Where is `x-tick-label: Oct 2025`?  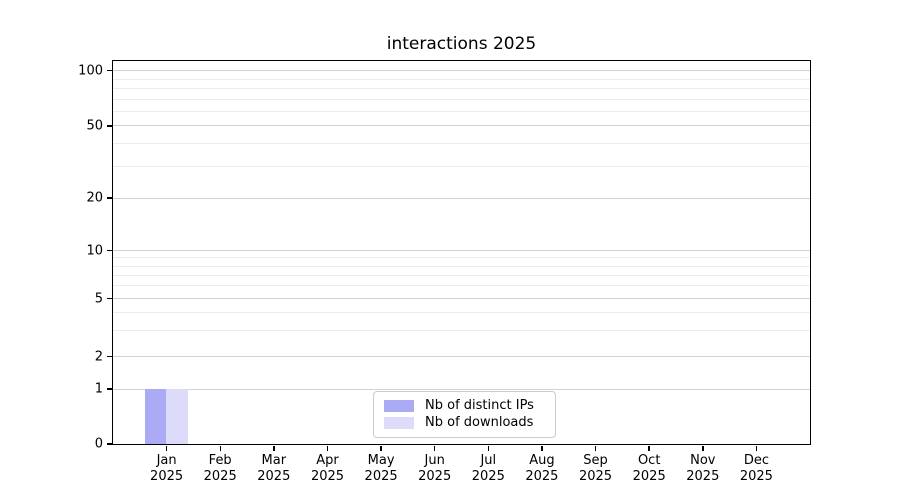
x-tick-label: Oct 2025 is located at coordinates (649, 469).